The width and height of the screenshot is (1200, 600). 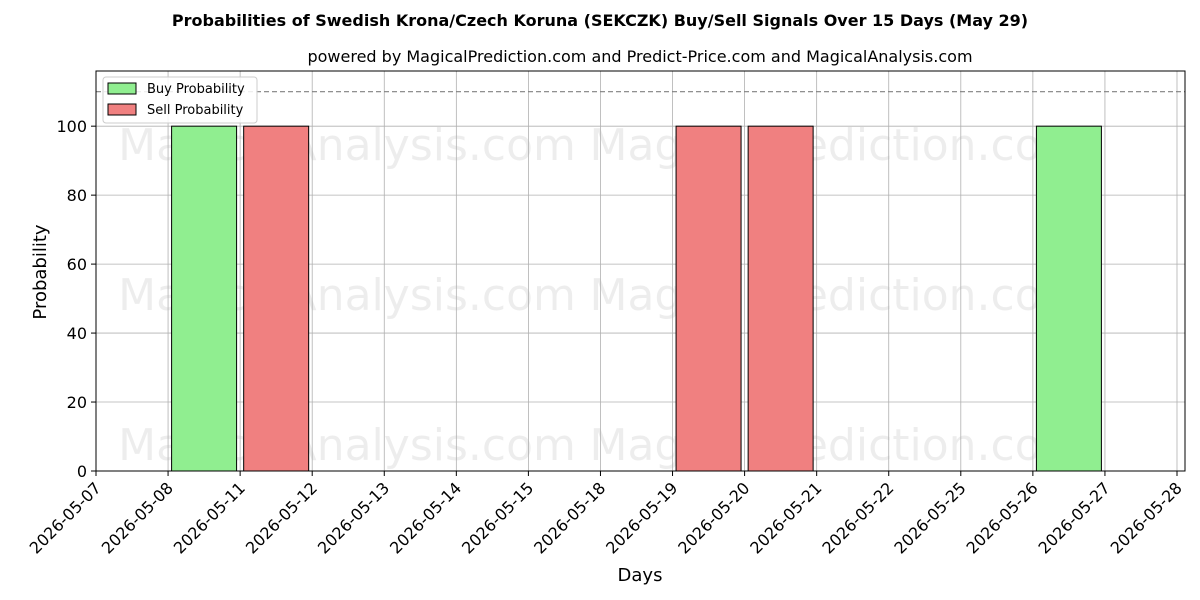 What do you see at coordinates (353, 517) in the screenshot?
I see `x-tick-label: 2026-05-13` at bounding box center [353, 517].